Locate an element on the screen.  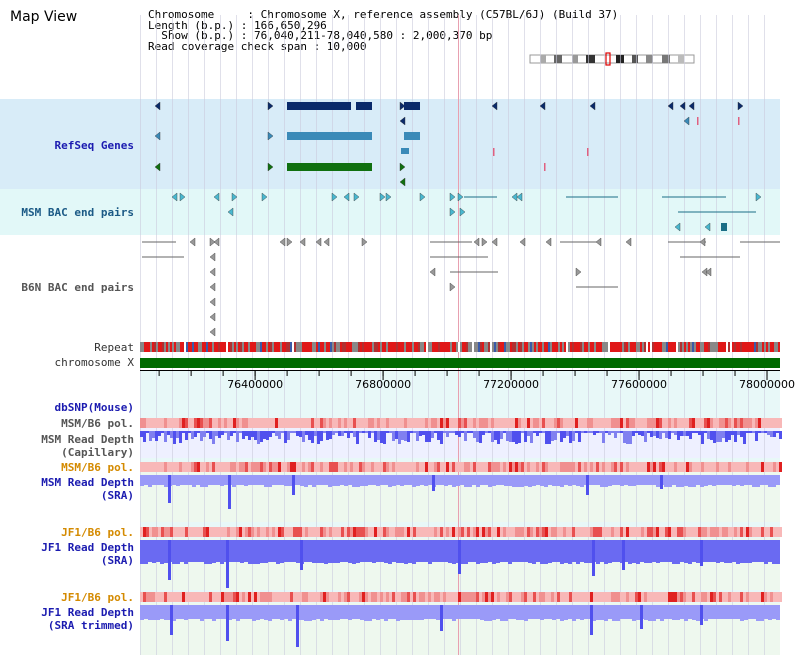
track-label-chromosome: chromosome X is located at coordinates (94, 362).